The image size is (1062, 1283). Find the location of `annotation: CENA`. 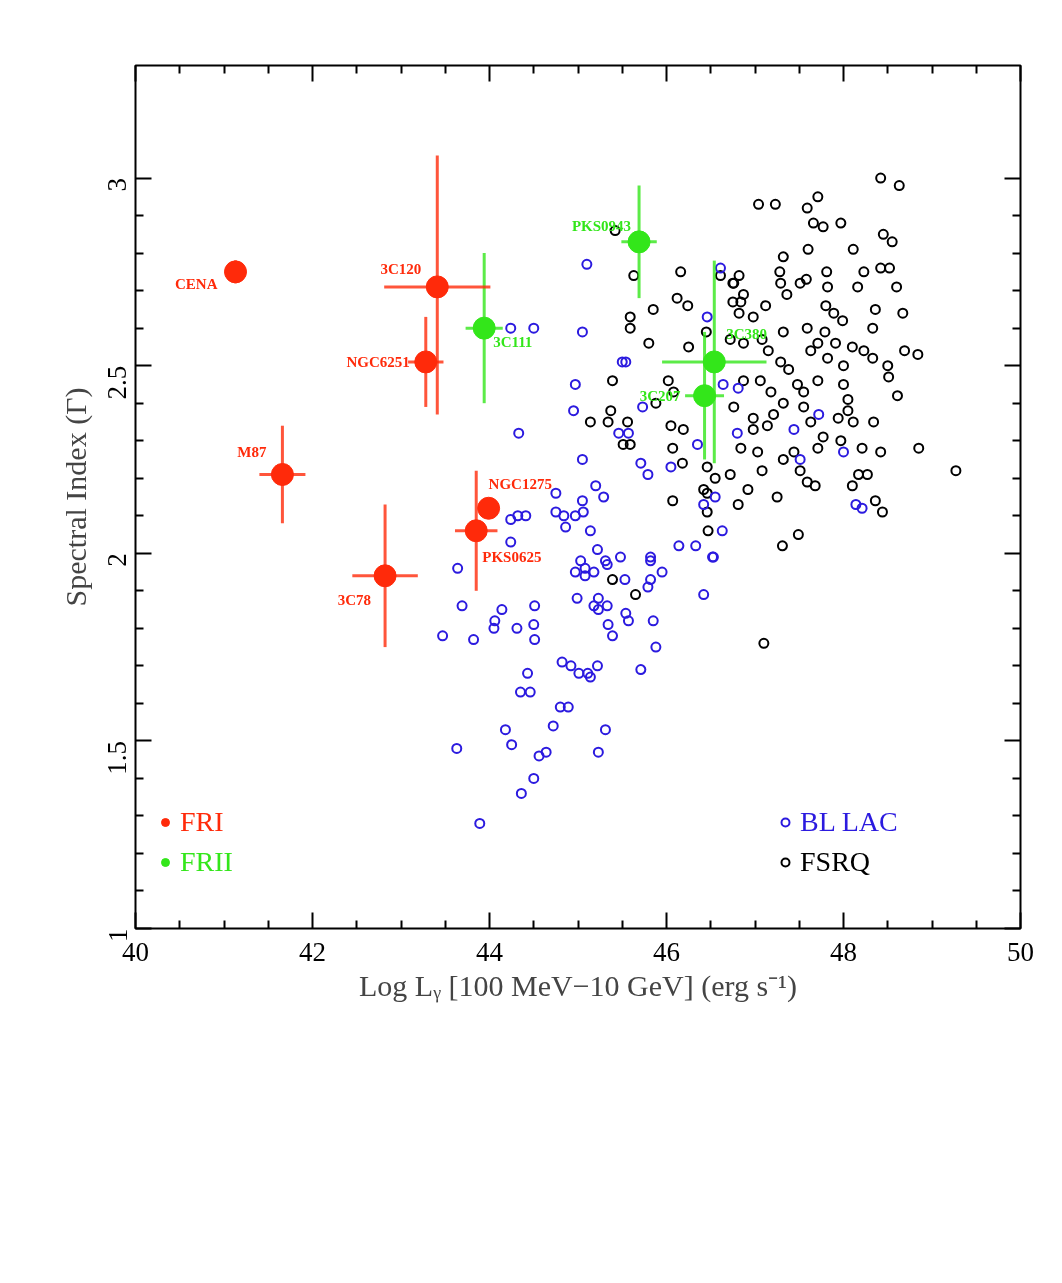

annotation: CENA is located at coordinates (196, 283).